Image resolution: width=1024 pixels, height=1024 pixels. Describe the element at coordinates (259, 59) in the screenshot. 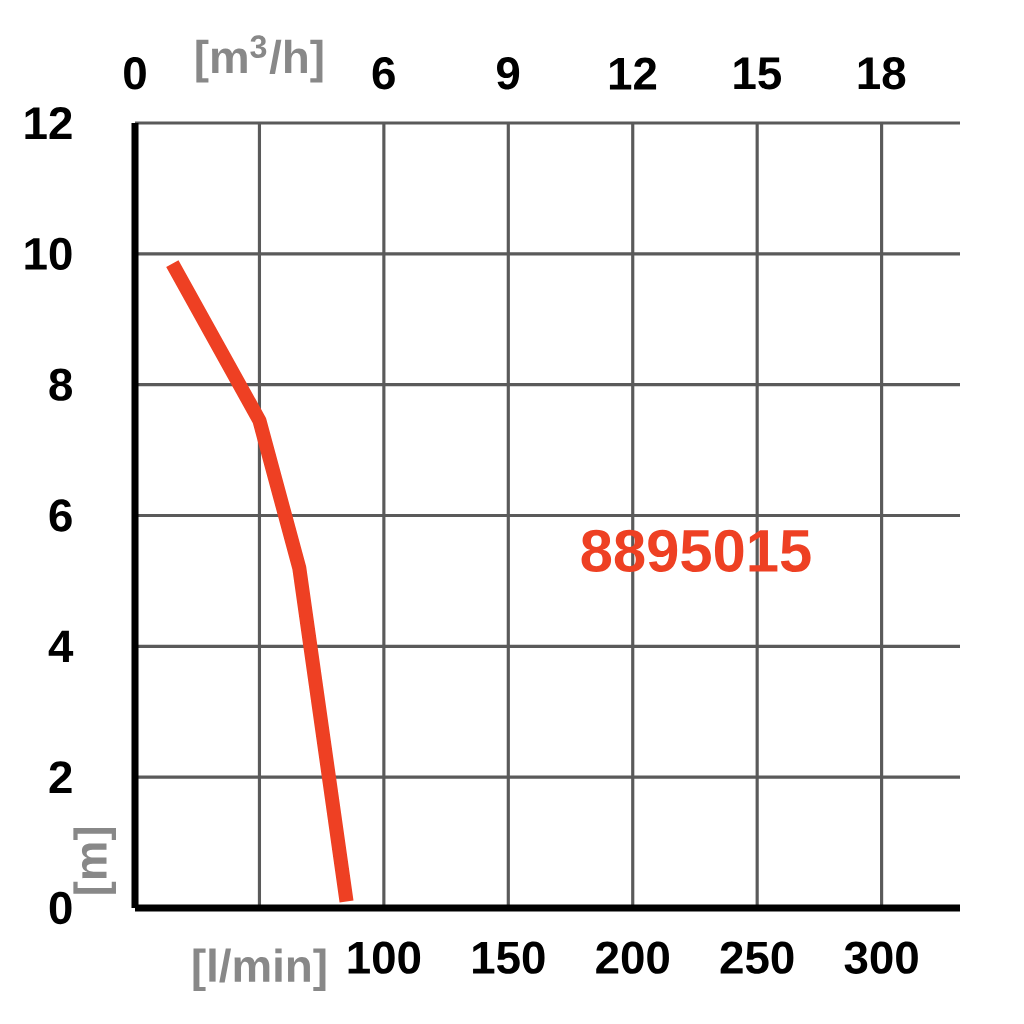

I see `x2-axis-title: [m$^{3}$/h]` at that location.